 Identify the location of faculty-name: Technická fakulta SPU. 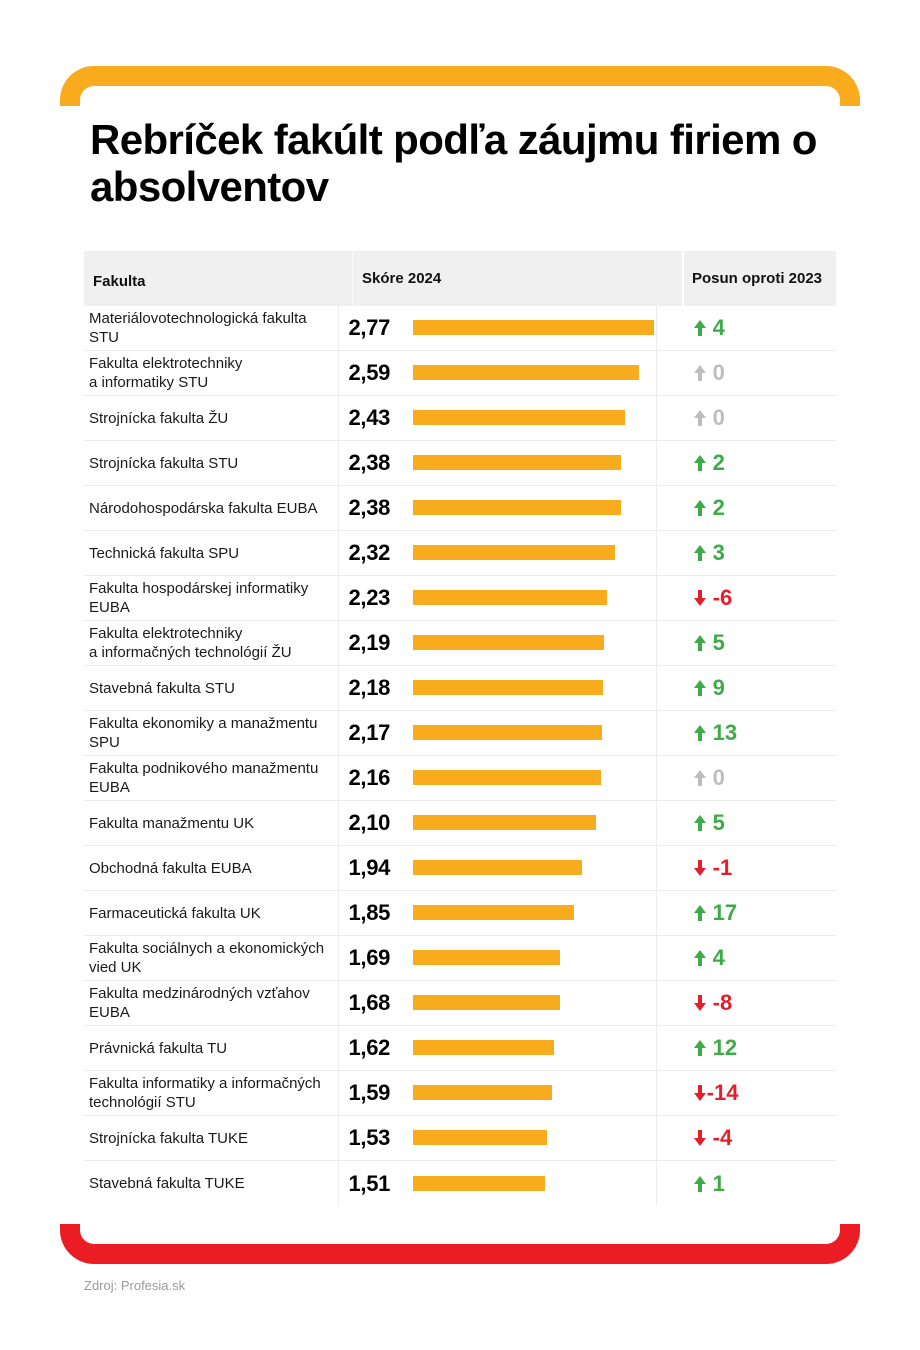
(211, 553).